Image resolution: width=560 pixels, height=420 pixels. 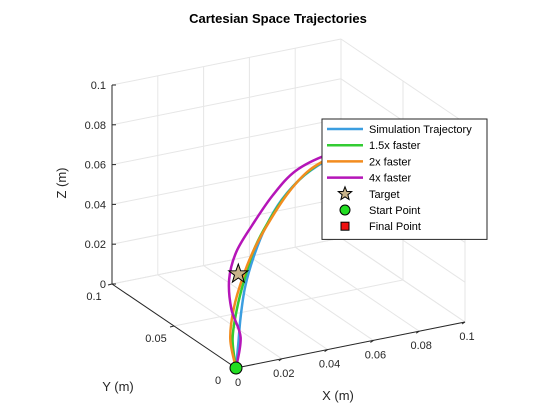 I want to click on chart-title: Cartesian Space Trajectories, so click(x=278, y=18).